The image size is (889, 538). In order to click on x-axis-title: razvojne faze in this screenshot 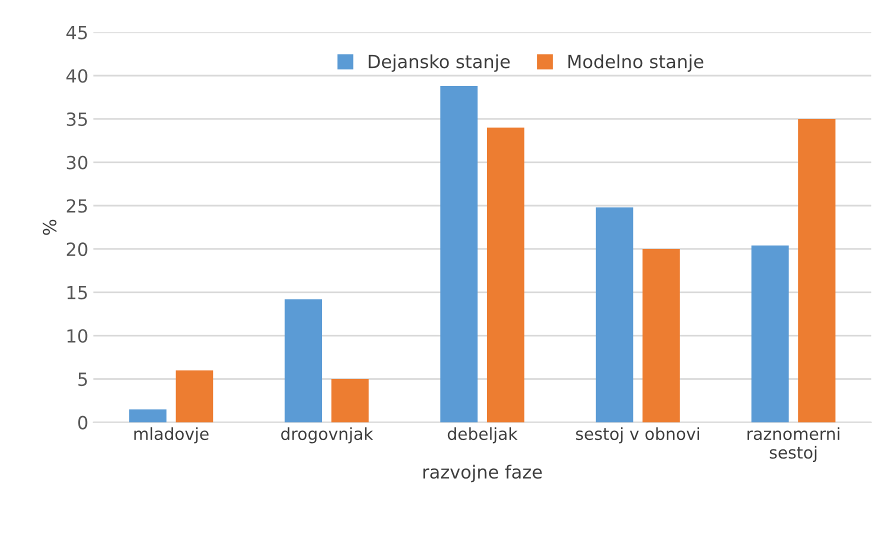, I will do `click(482, 473)`.